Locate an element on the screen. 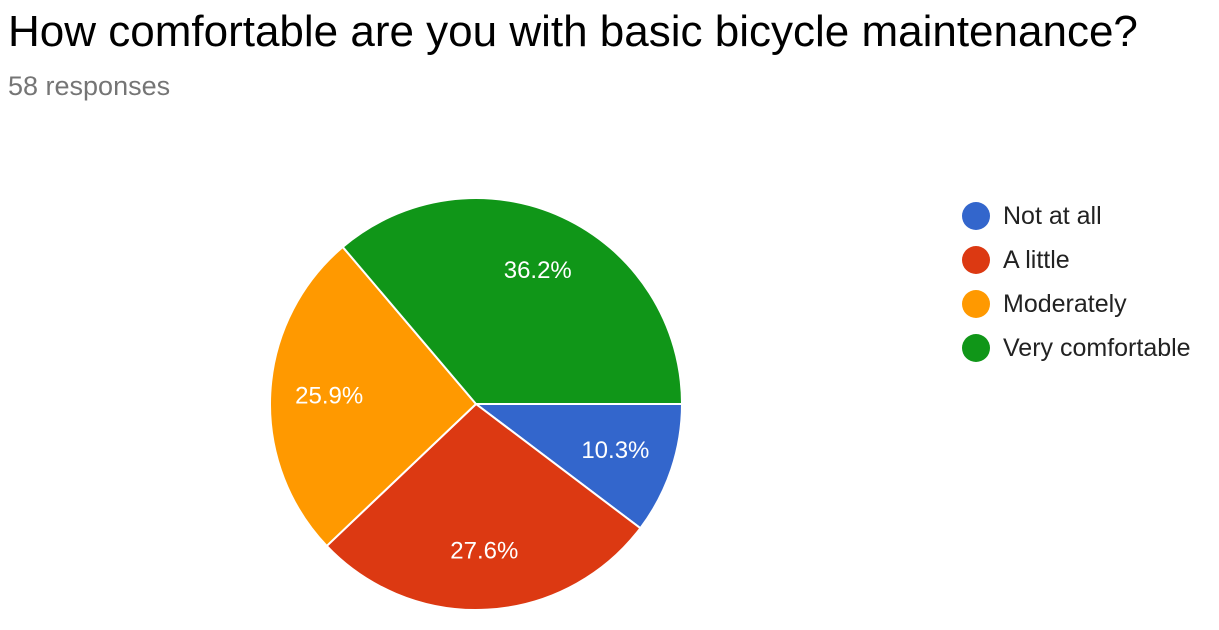 The width and height of the screenshot is (1219, 630). pie-slice-label: 25.9% is located at coordinates (329, 396).